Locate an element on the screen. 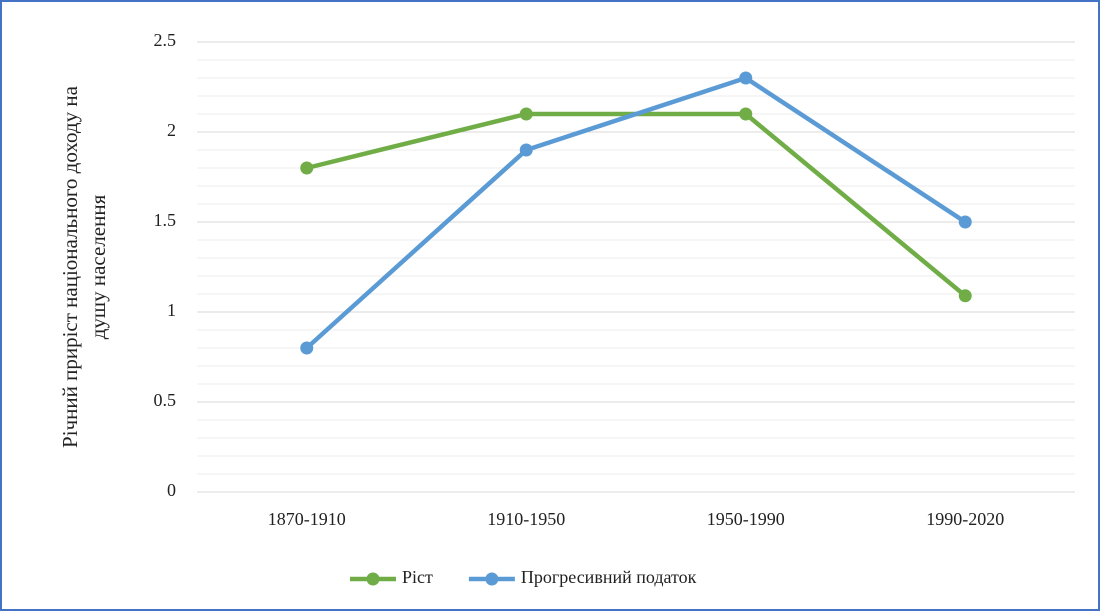 The image size is (1100, 616). y-tick-label: 1.5 is located at coordinates (165, 220).